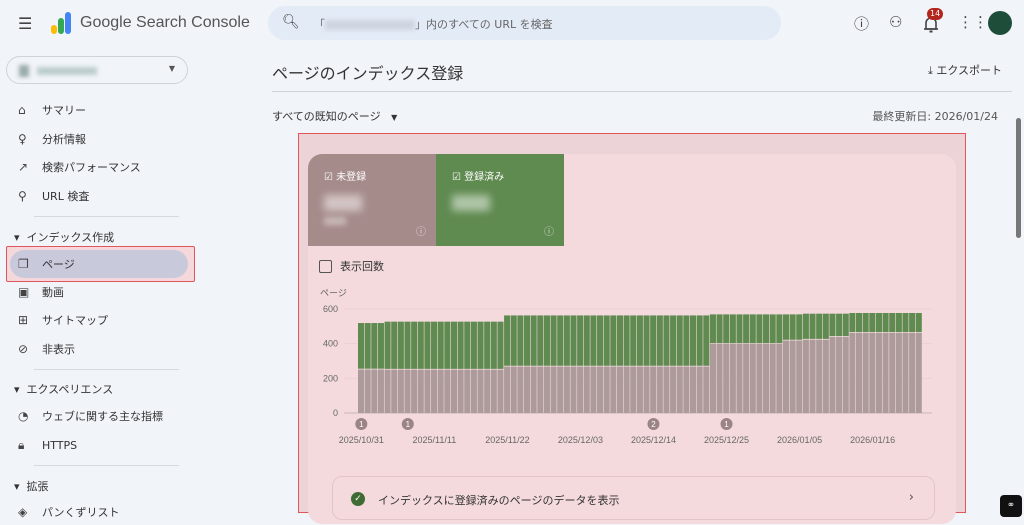 Image resolution: width=1024 pixels, height=525 pixels. Describe the element at coordinates (362, 266) in the screenshot. I see `impressions-label: 表示回数` at that location.